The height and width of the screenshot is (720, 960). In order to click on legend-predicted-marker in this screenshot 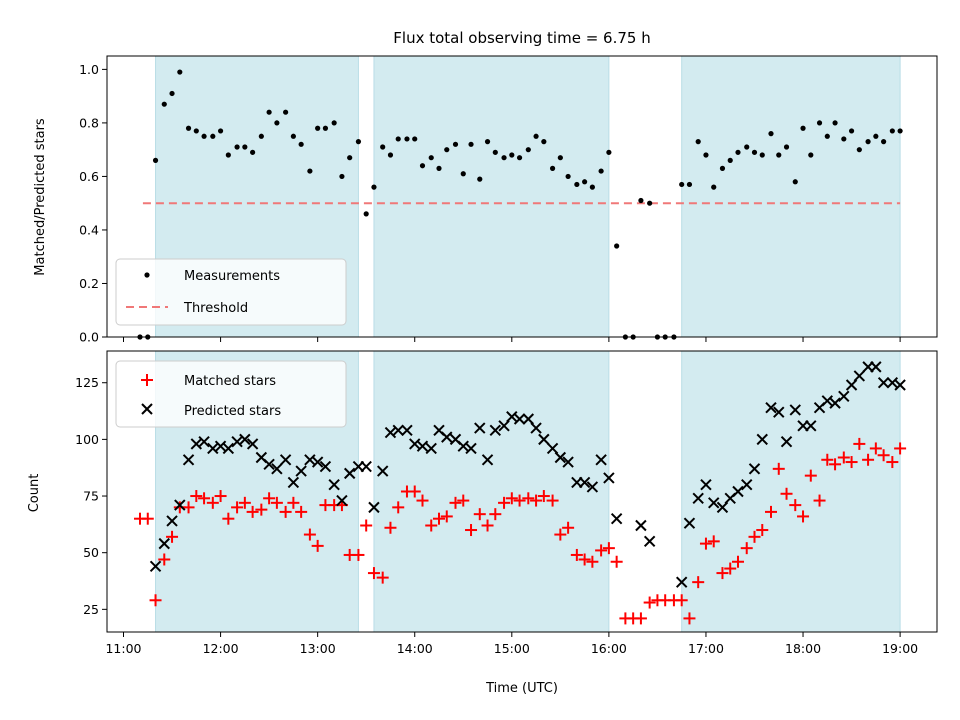, I will do `click(147, 409)`.